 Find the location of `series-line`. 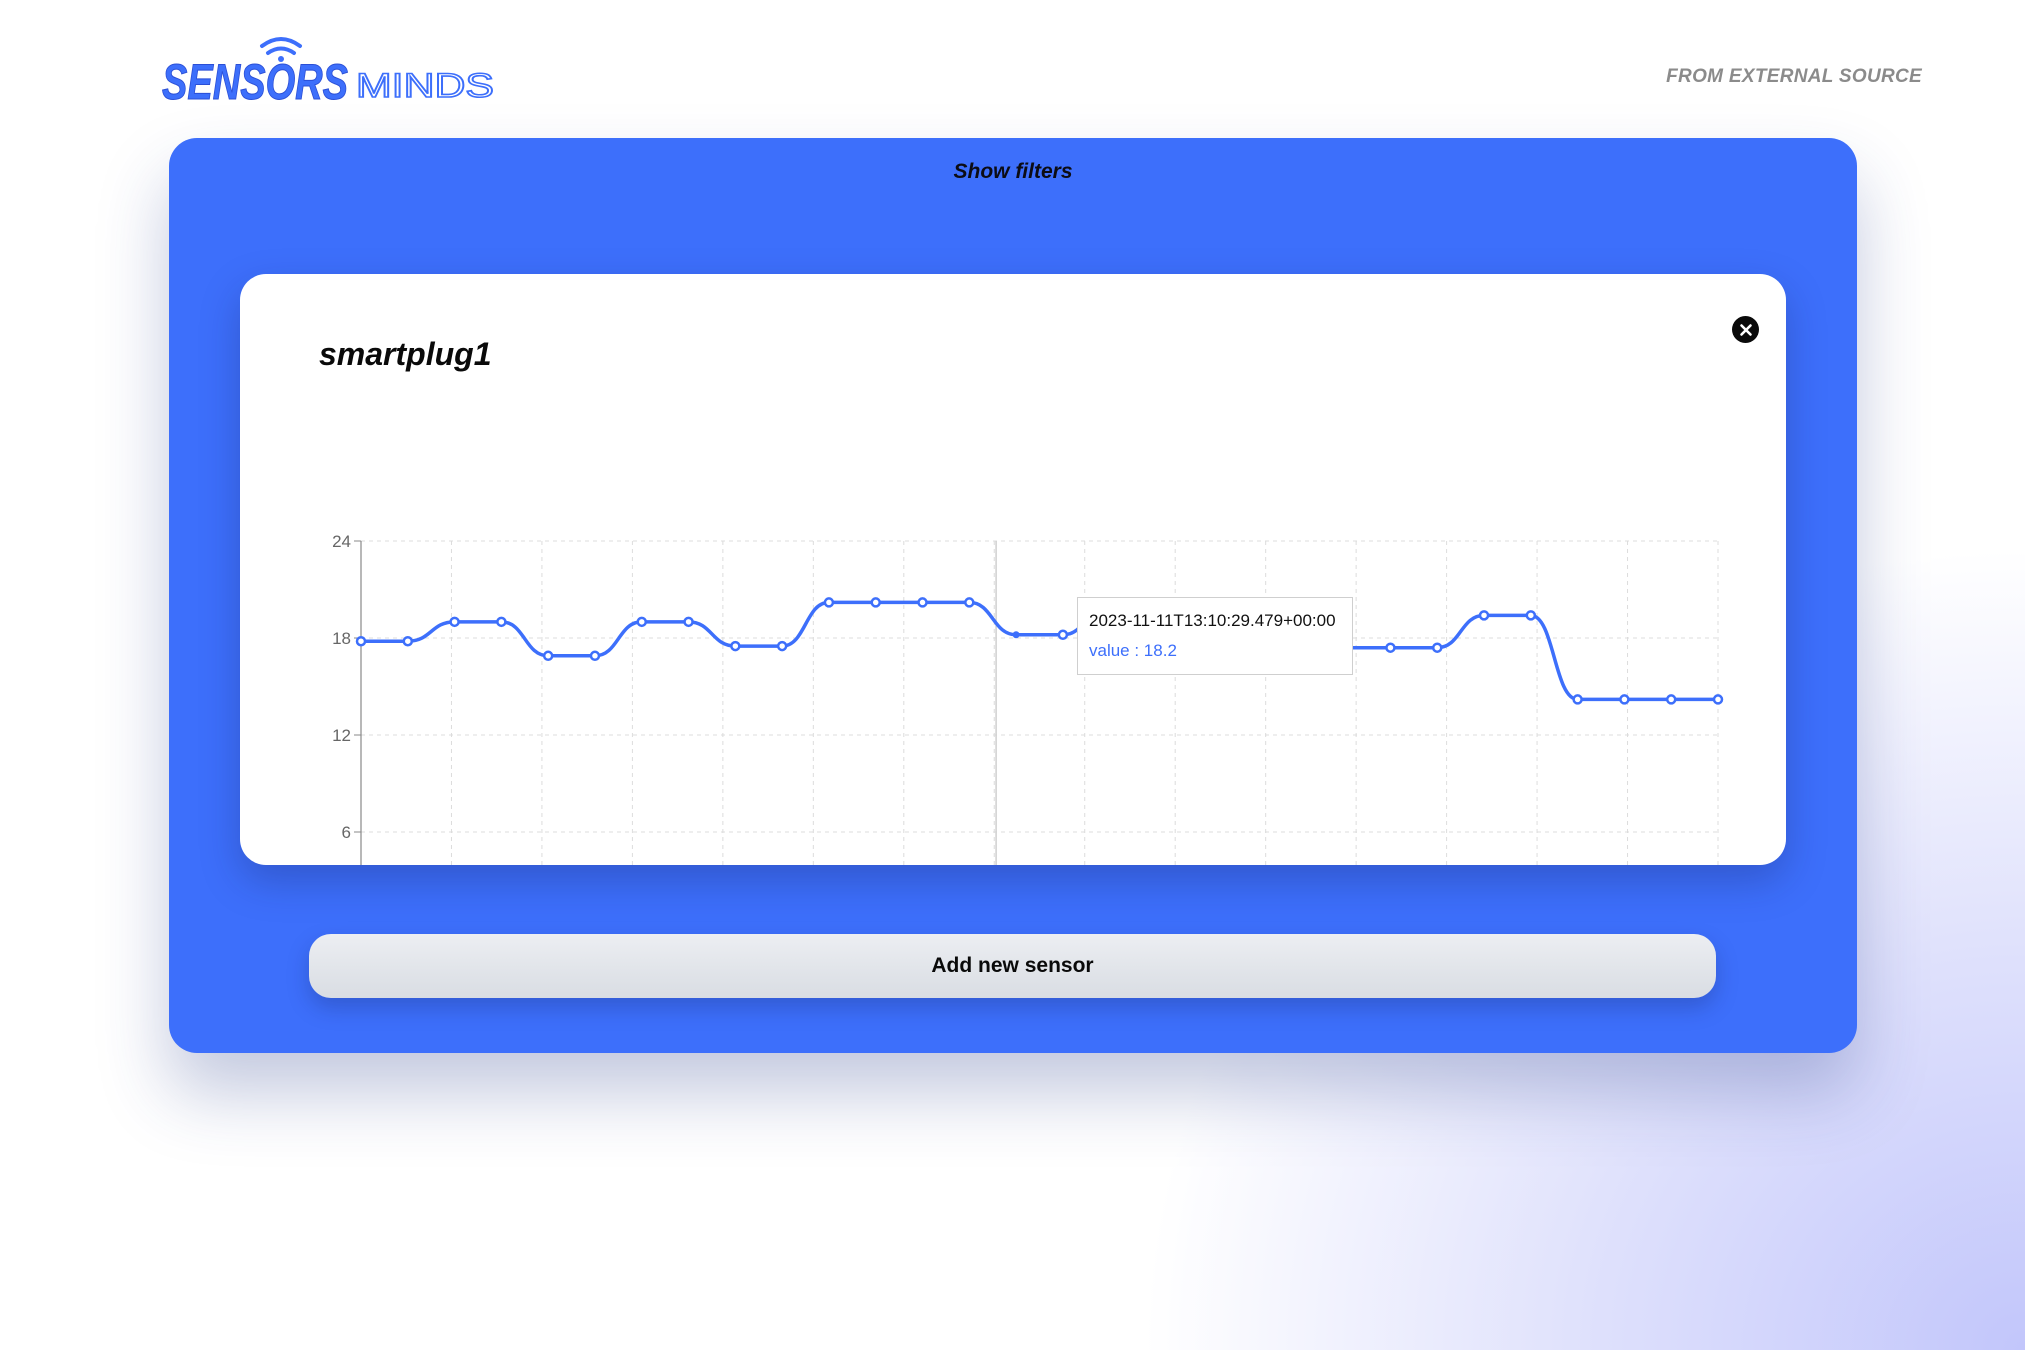

series-line is located at coordinates (1039, 651).